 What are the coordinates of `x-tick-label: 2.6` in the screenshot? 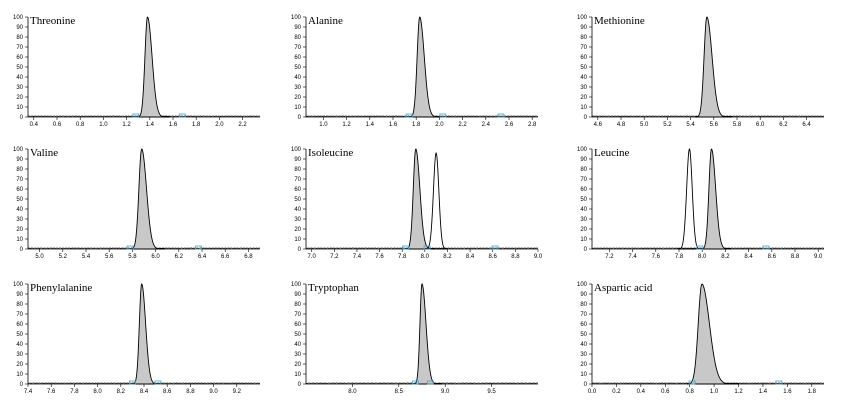 It's located at (509, 125).